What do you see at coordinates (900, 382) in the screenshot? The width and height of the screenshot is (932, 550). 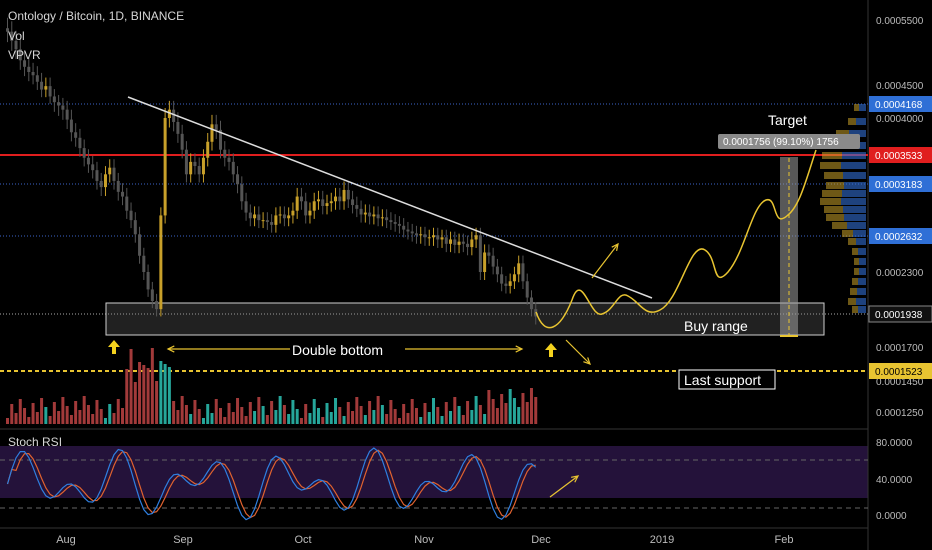 I see `price-tick-label: 0.0001450` at bounding box center [900, 382].